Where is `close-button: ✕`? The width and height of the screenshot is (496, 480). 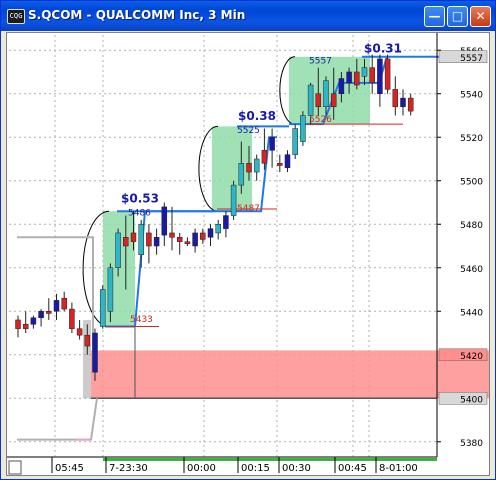 close-button: ✕ is located at coordinates (480, 16).